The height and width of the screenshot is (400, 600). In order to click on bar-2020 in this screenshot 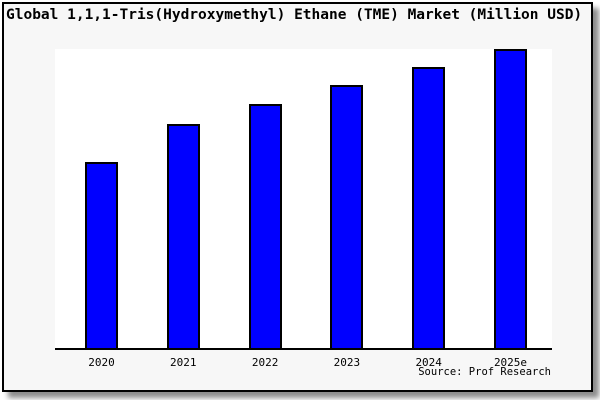, I will do `click(101, 255)`.